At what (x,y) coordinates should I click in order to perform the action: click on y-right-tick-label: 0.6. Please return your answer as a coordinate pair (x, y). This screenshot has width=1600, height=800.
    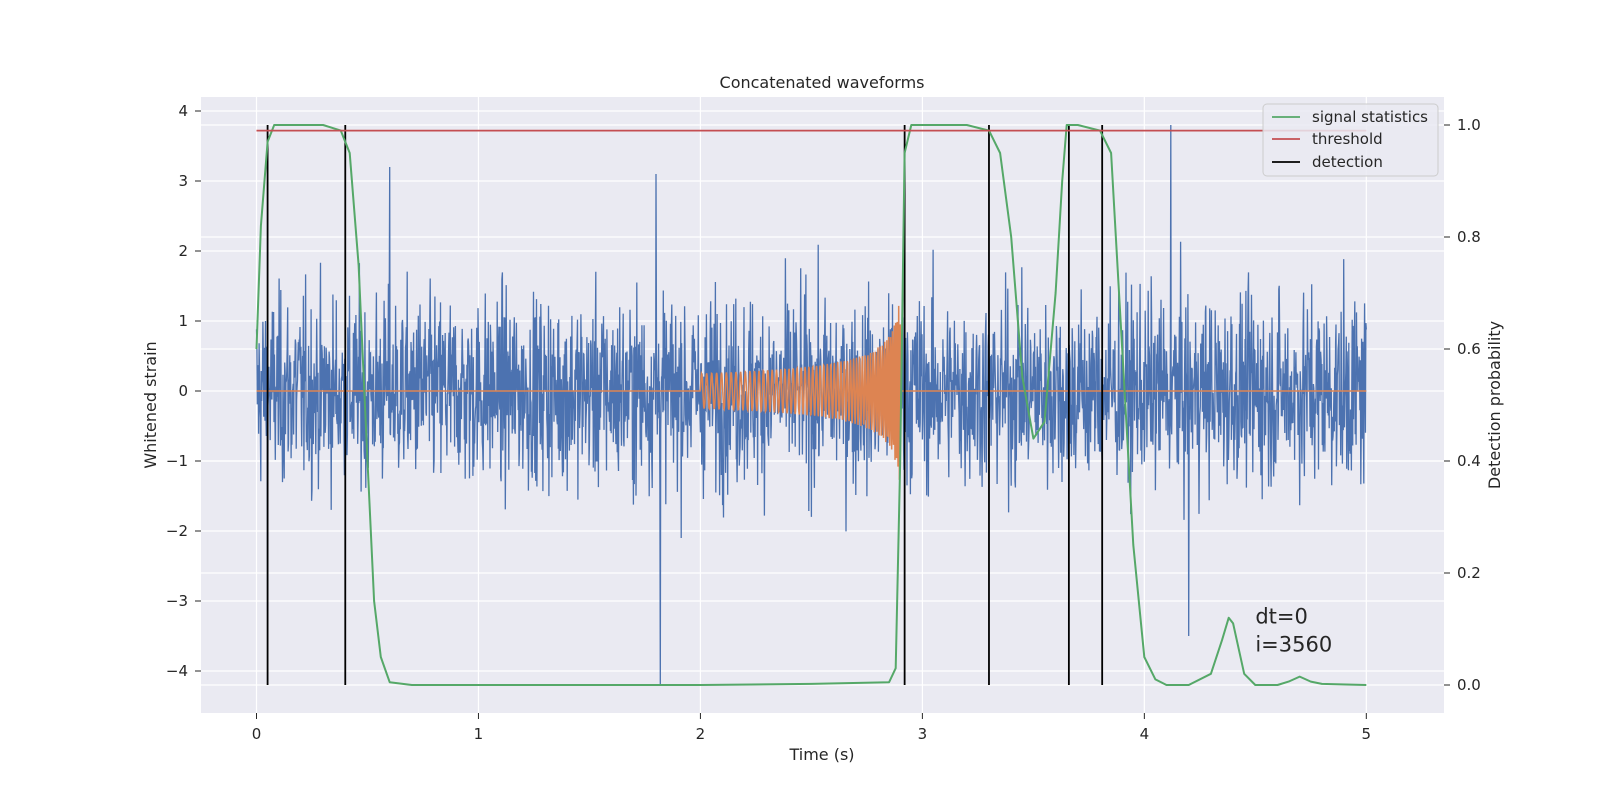
    Looking at the image, I should click on (1469, 349).